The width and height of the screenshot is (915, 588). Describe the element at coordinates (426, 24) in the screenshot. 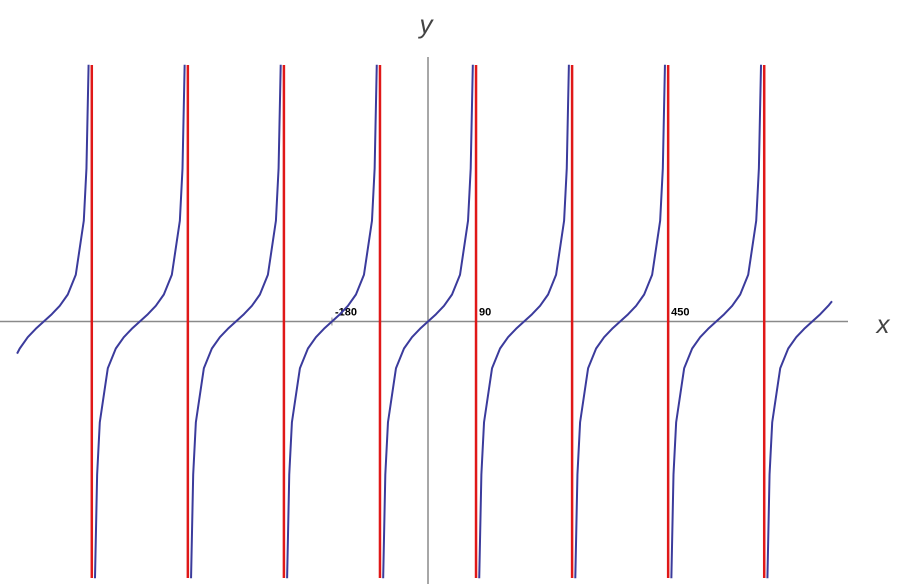

I see `y-axis-label: y` at that location.